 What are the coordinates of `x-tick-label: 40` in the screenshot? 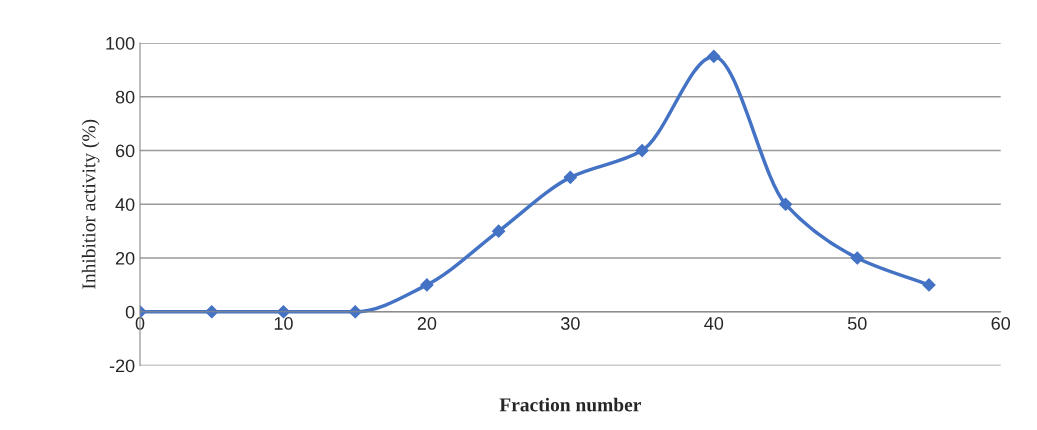 It's located at (714, 323).